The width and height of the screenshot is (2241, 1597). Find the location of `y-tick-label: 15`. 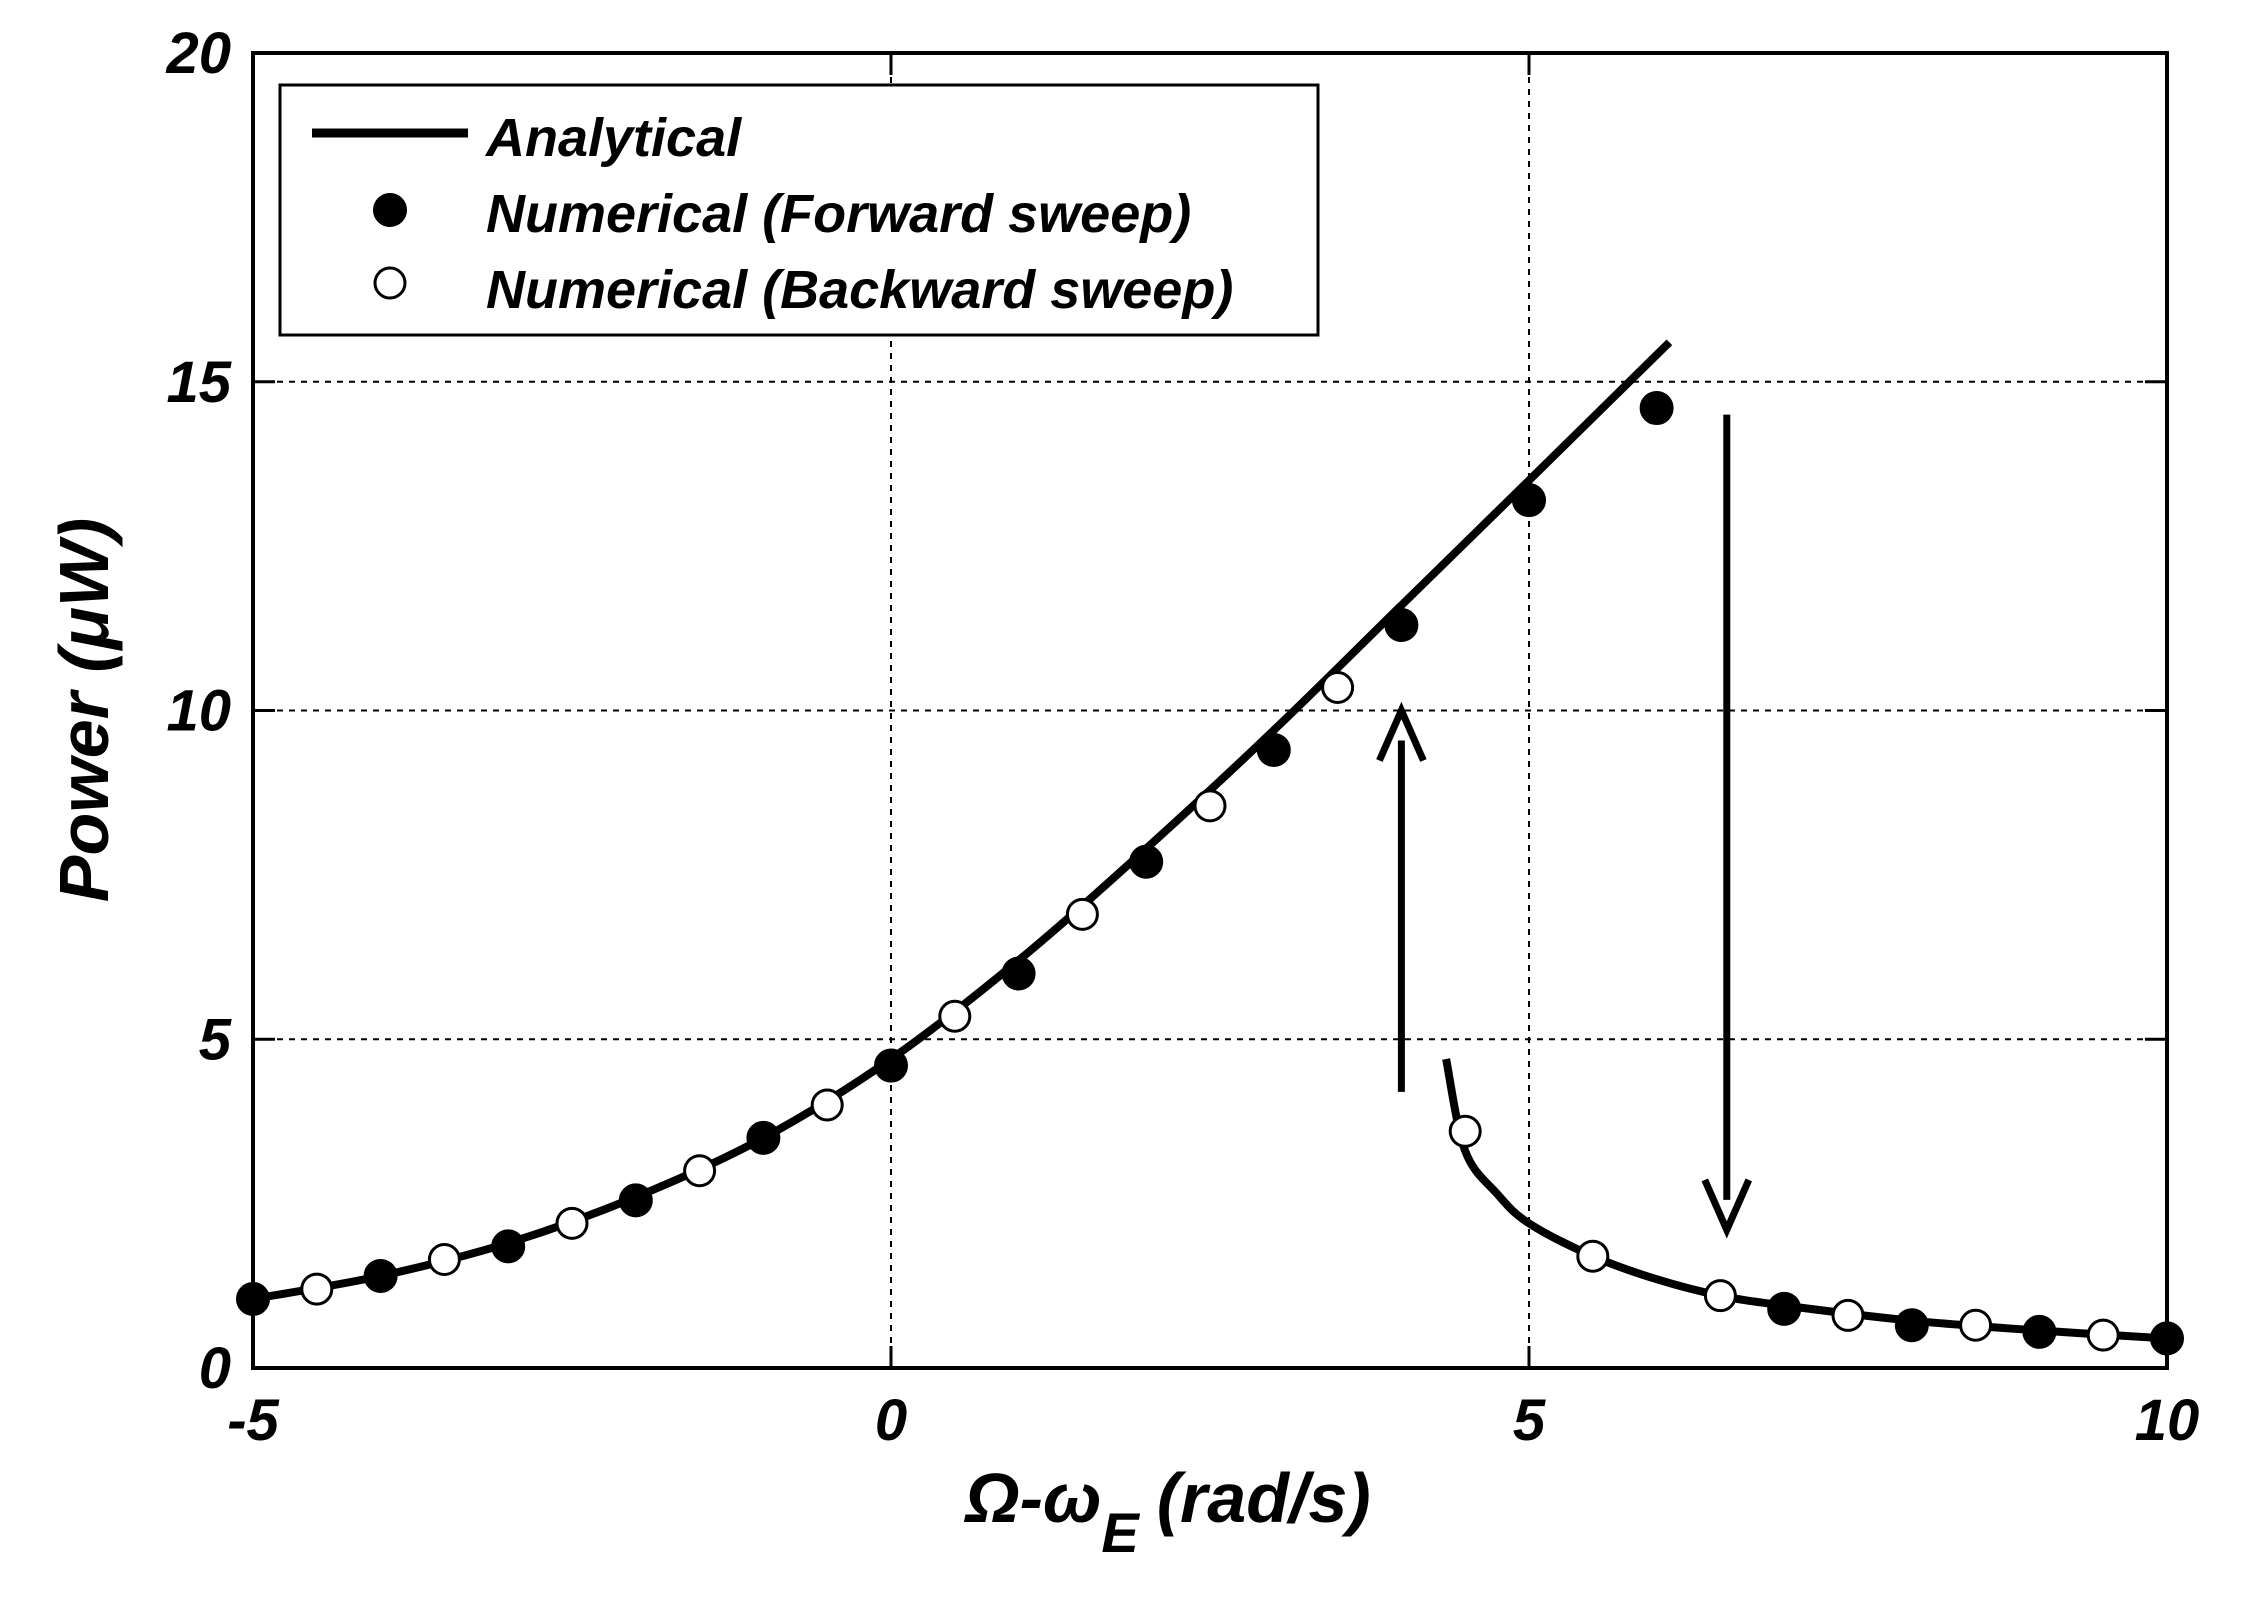

y-tick-label: 15 is located at coordinates (198, 382).